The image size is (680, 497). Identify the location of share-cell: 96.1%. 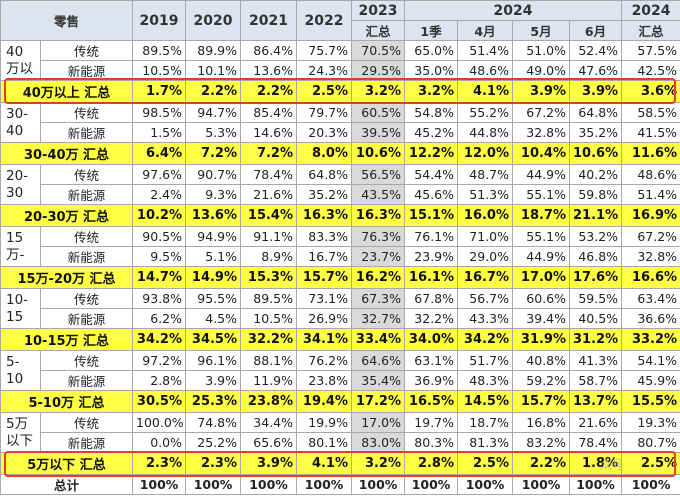
(213, 360).